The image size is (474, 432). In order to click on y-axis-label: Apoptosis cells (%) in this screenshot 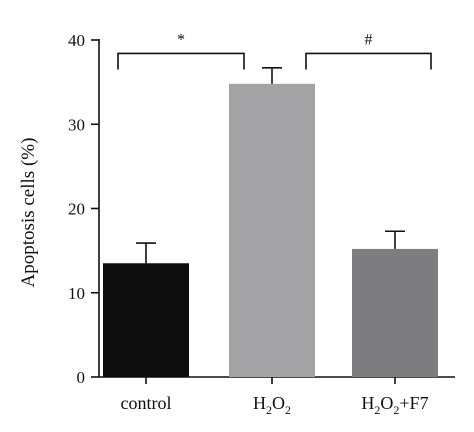, I will do `click(28, 213)`.